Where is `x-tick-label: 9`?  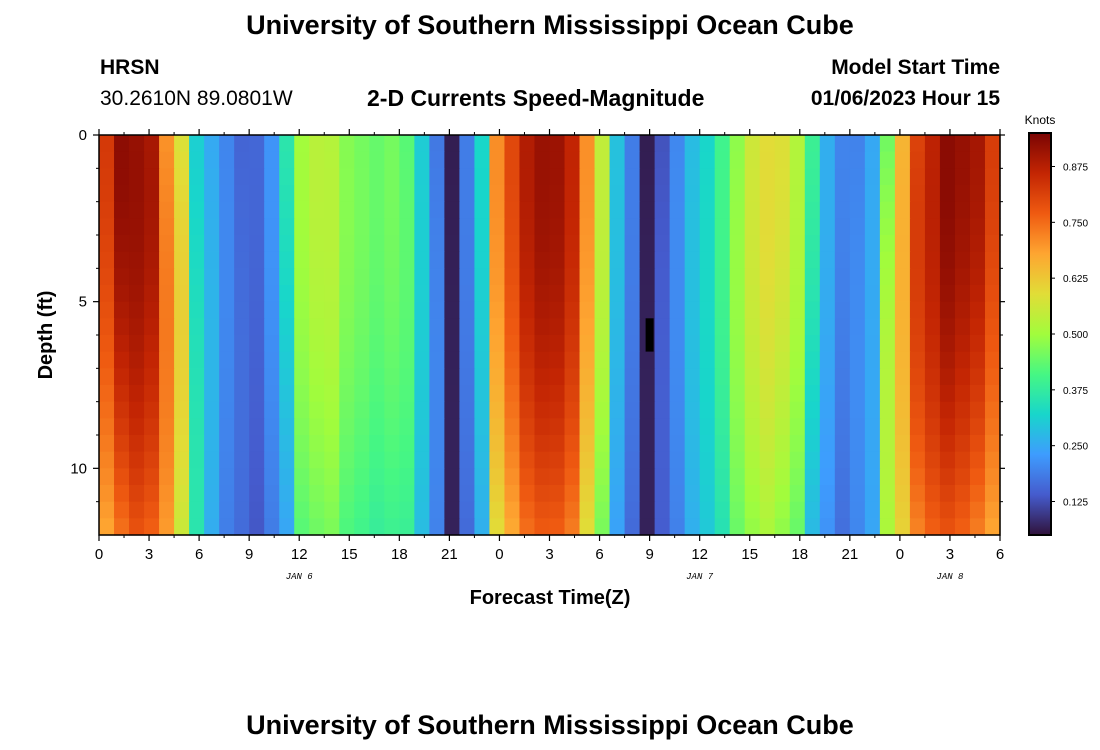 x-tick-label: 9 is located at coordinates (249, 554).